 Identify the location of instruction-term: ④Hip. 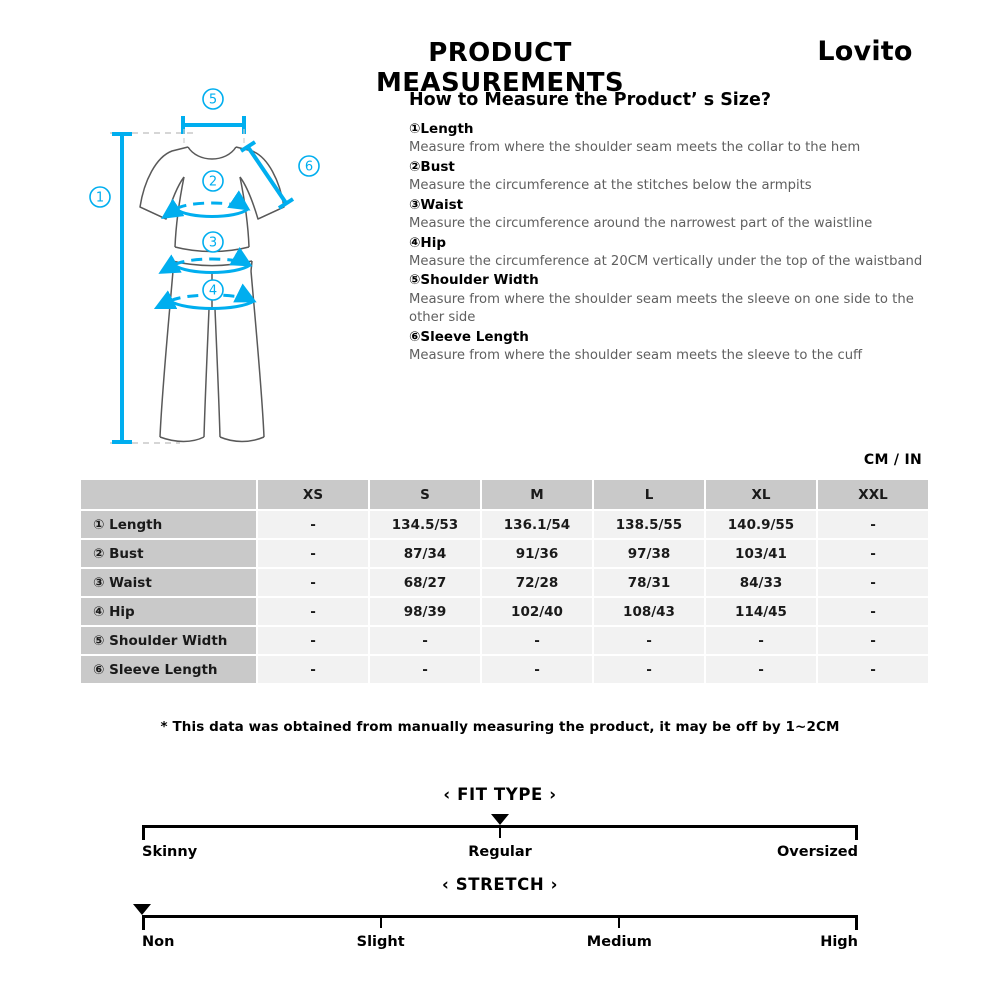
(428, 242).